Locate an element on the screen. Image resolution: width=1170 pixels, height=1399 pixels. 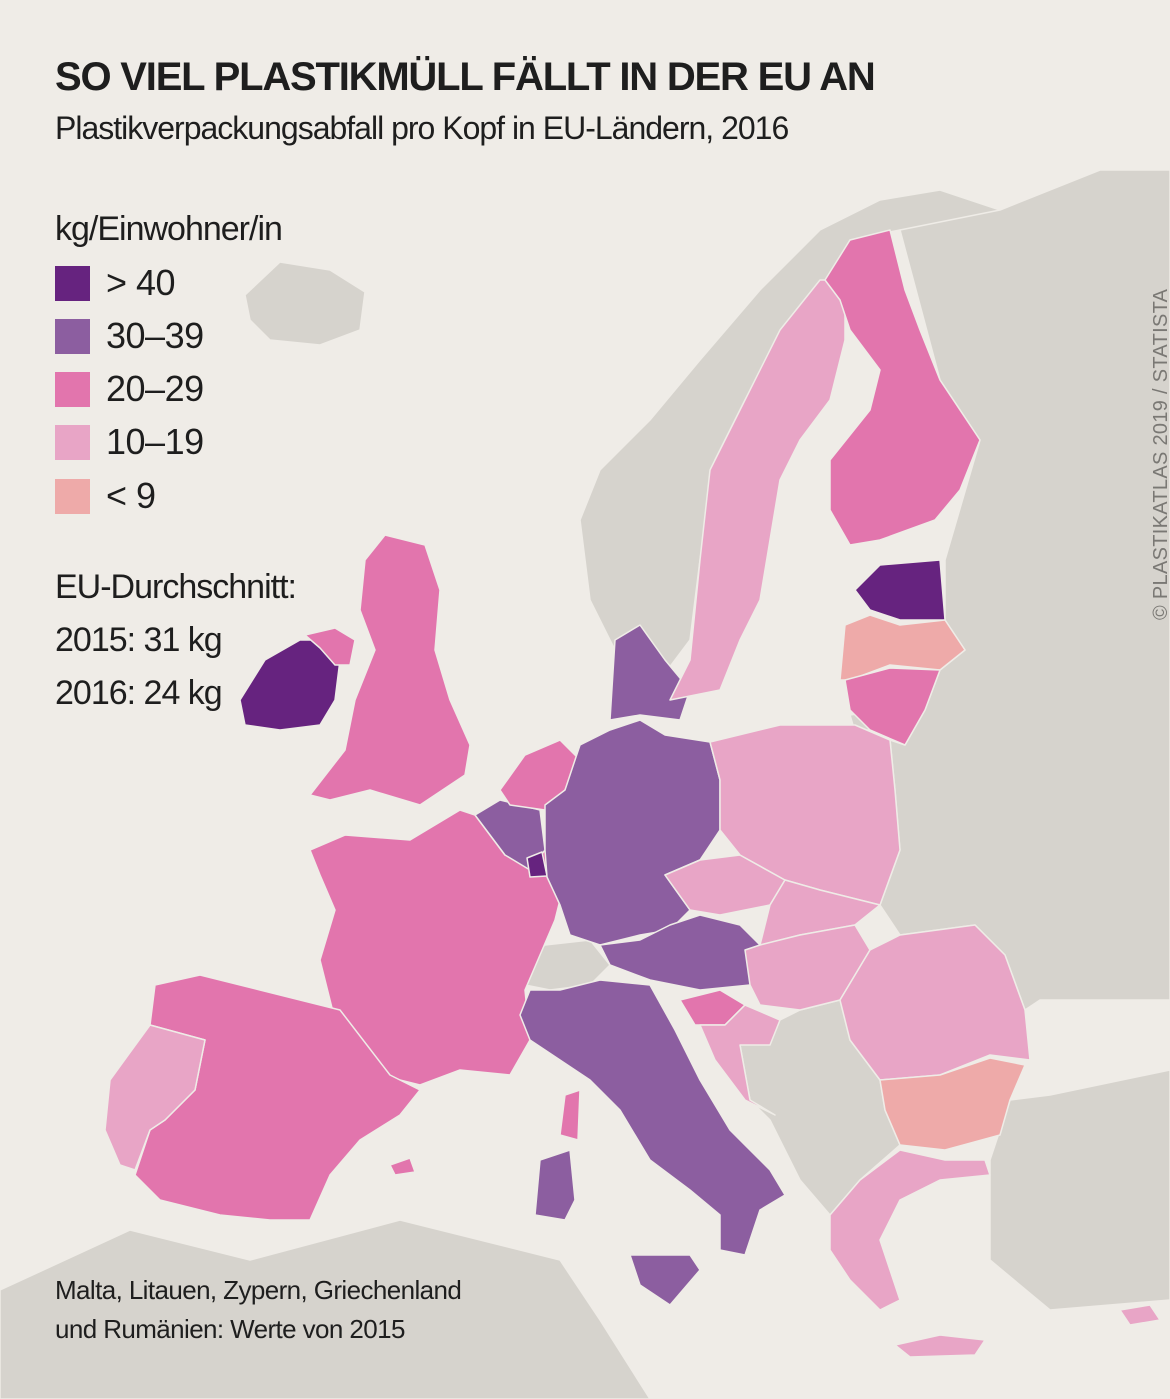
region-crete is located at coordinates (940, 1346).